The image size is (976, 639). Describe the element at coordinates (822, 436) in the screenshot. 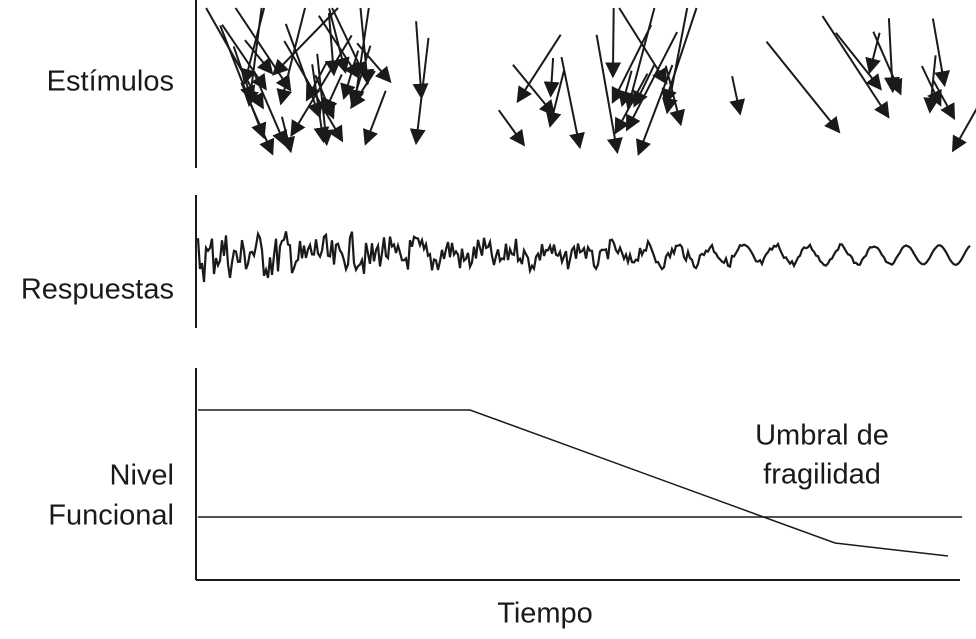

I see `threshold-label: Umbral de` at that location.